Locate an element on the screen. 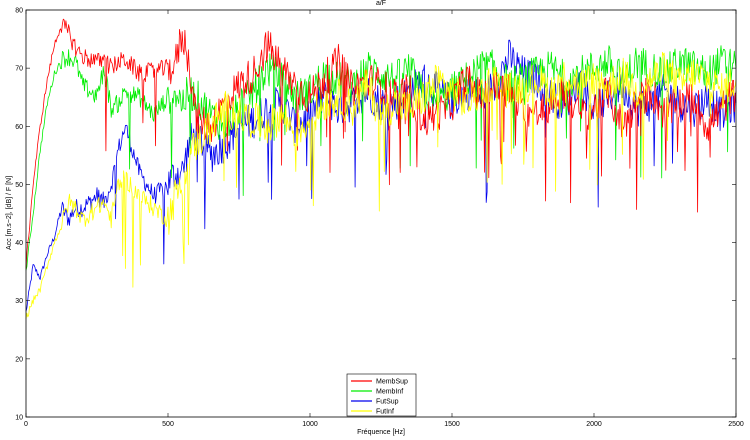  x-tick-label: 0 is located at coordinates (26, 424).